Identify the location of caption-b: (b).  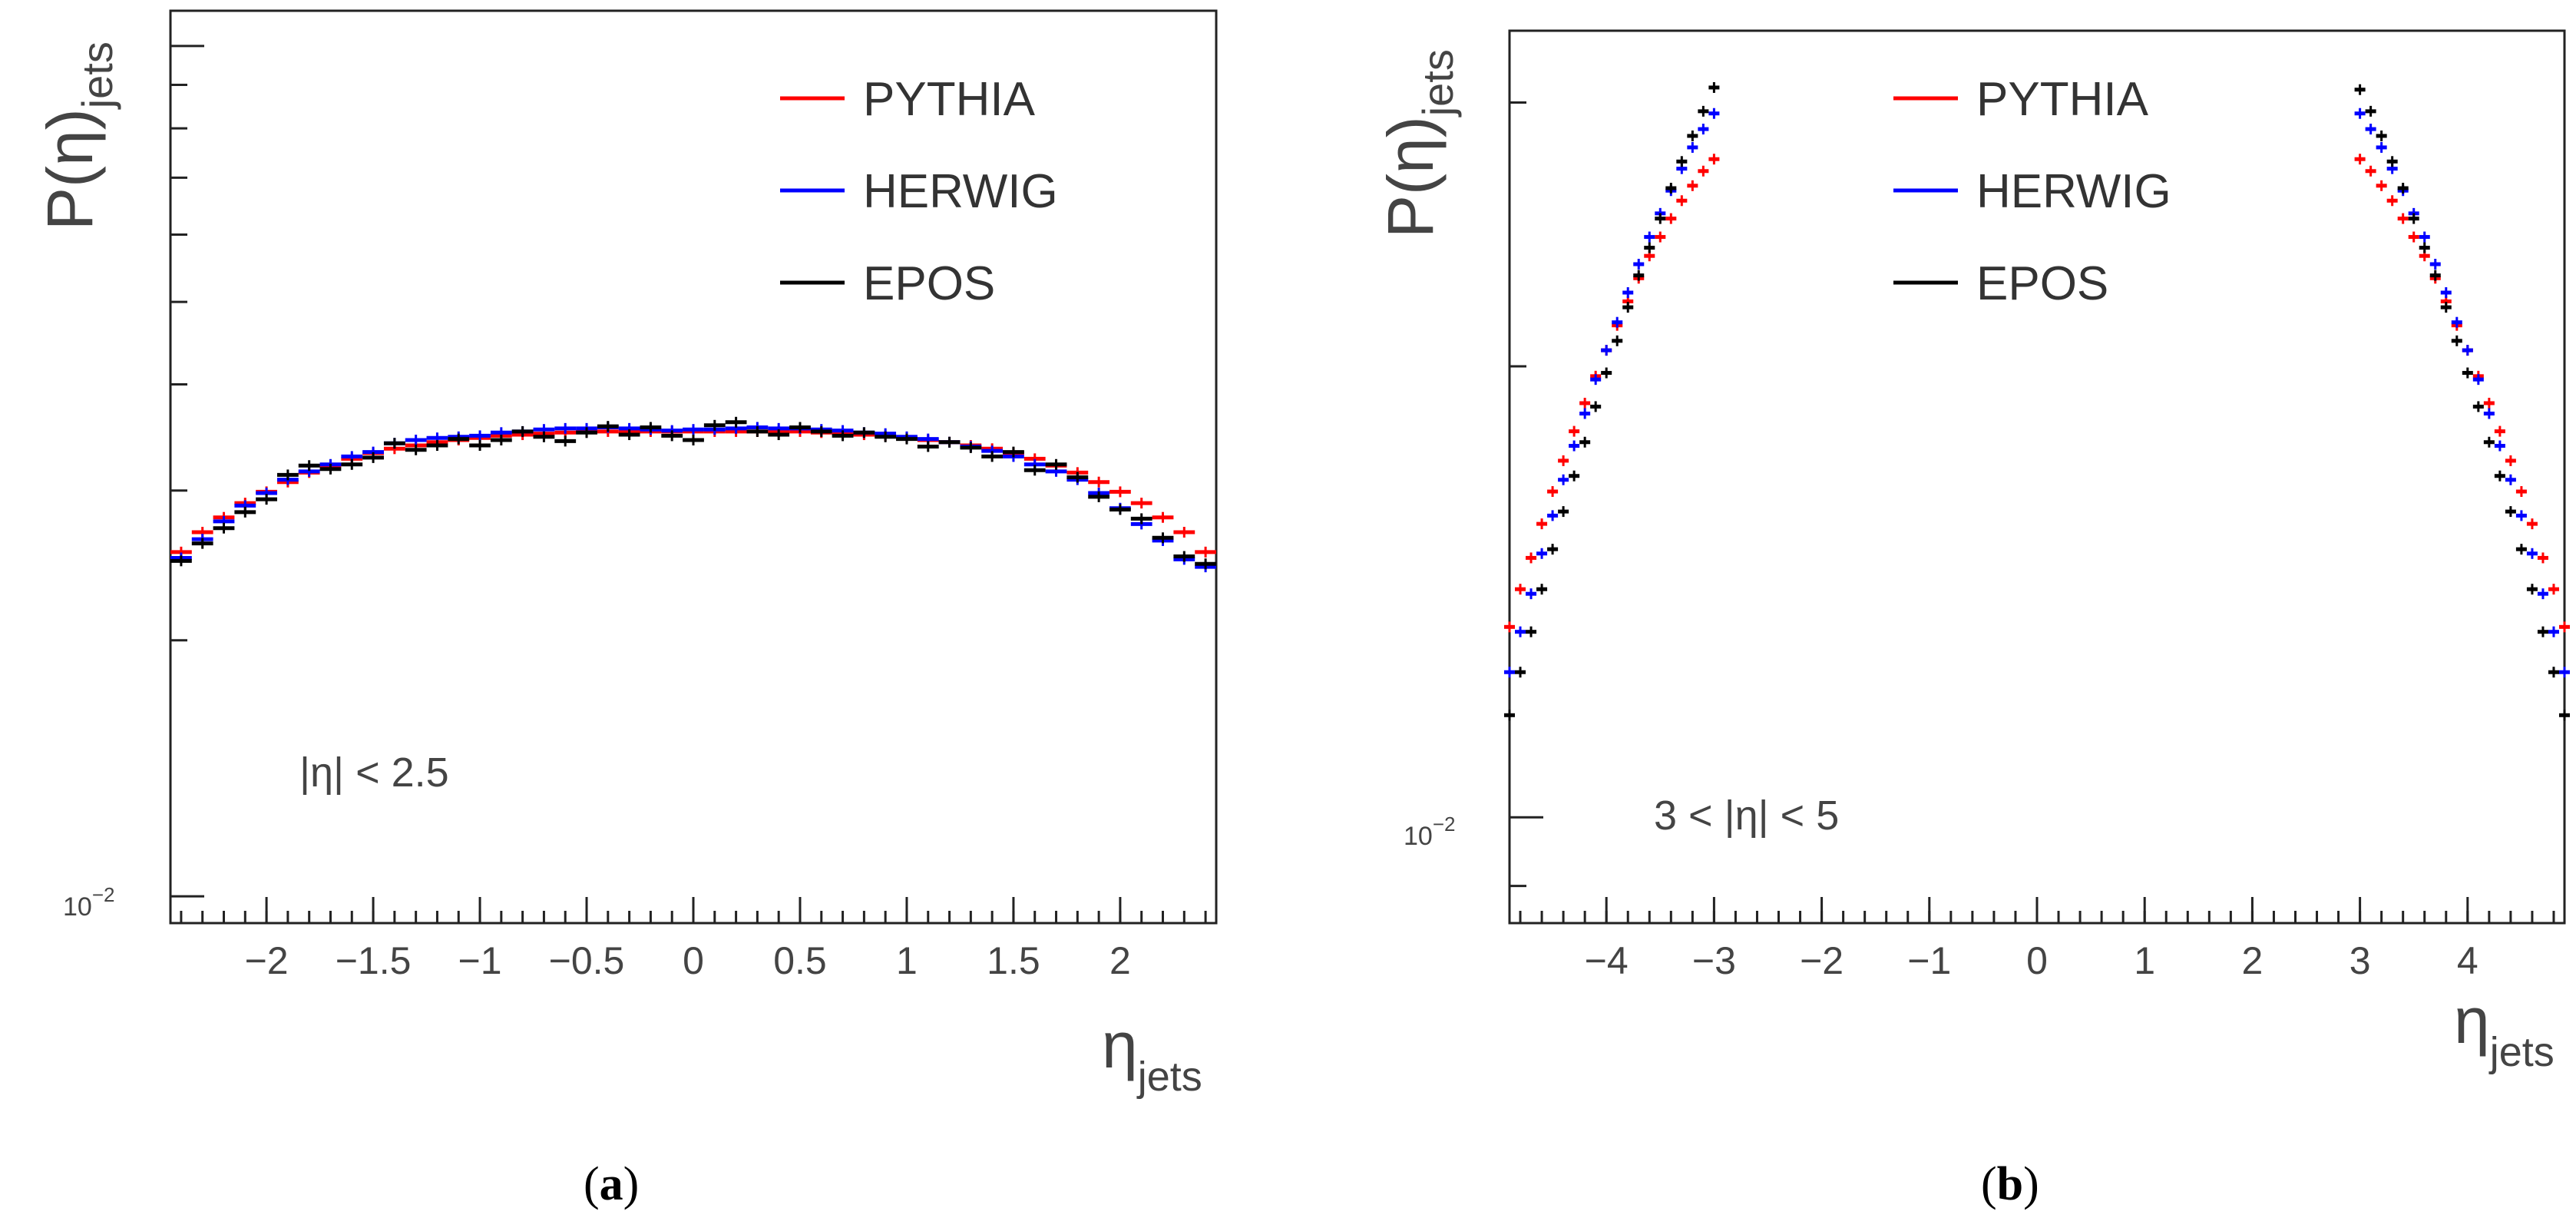
(2010, 1184).